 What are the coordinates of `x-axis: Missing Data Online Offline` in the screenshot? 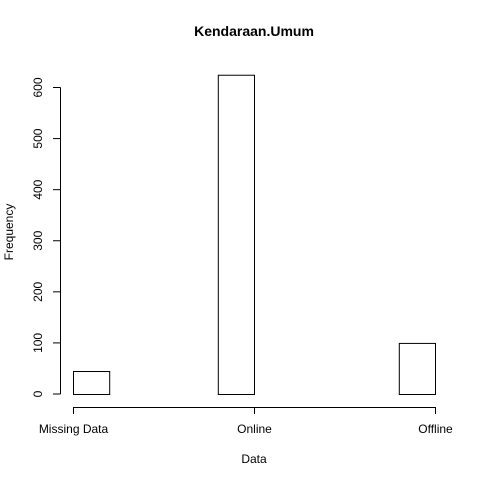 It's located at (246, 421).